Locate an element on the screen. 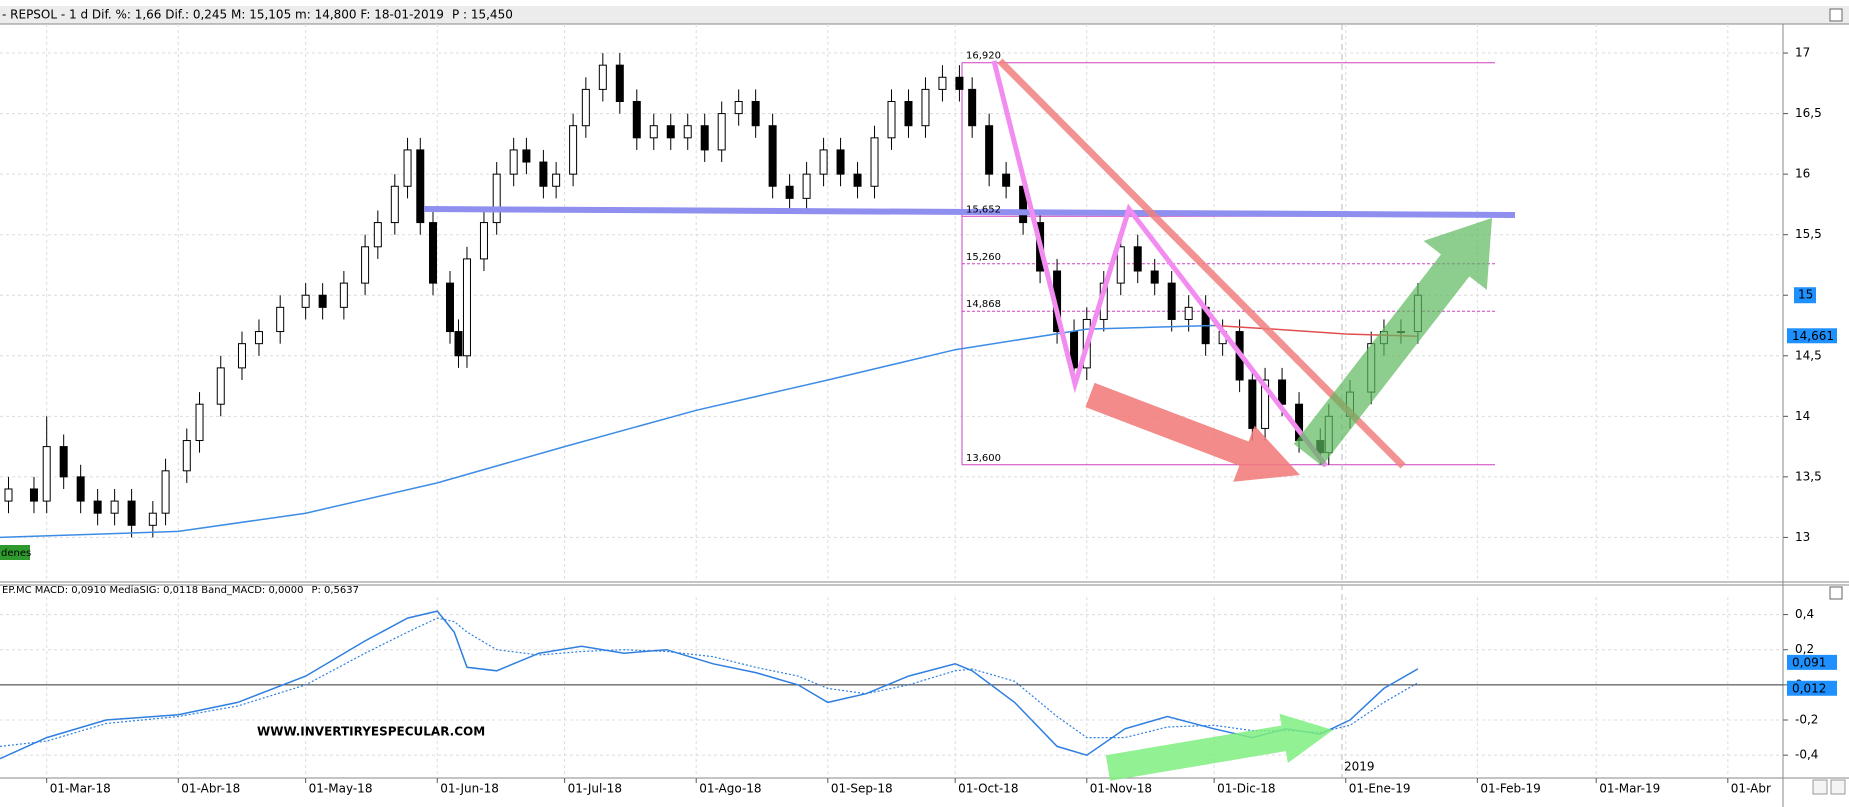 The width and height of the screenshot is (1849, 807). y-tick-label: 16 is located at coordinates (1802, 174).